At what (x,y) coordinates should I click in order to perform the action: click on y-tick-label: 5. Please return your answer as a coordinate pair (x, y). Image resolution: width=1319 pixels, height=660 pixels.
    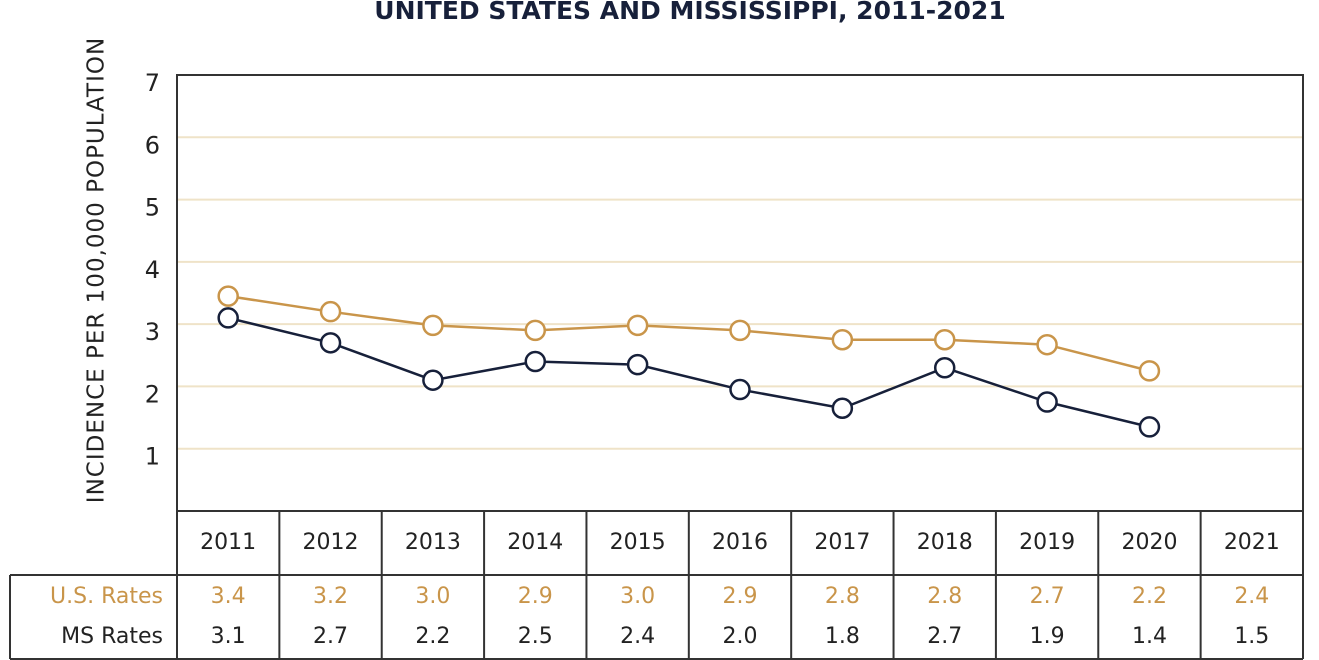
    Looking at the image, I should click on (152, 208).